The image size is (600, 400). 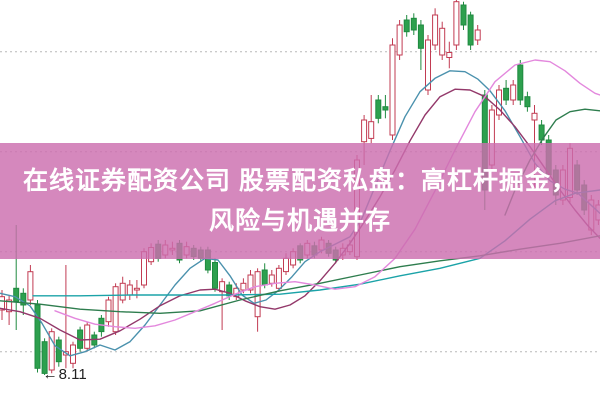 I want to click on banner-title-line2: 风险与机遇并存, so click(x=299, y=220).